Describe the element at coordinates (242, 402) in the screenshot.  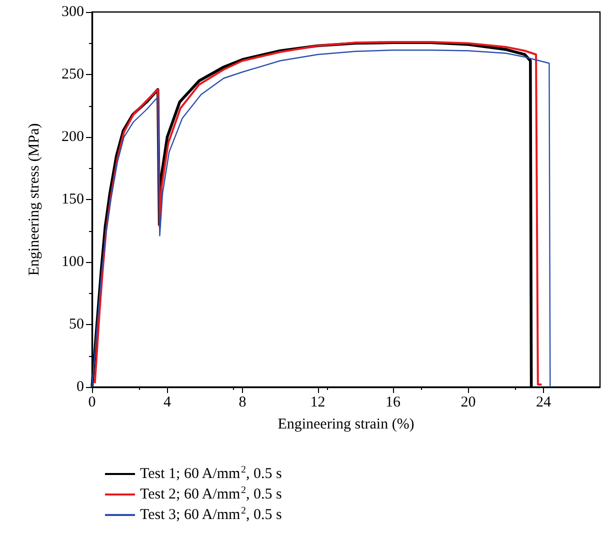
I see `x-tick-label: 8` at that location.